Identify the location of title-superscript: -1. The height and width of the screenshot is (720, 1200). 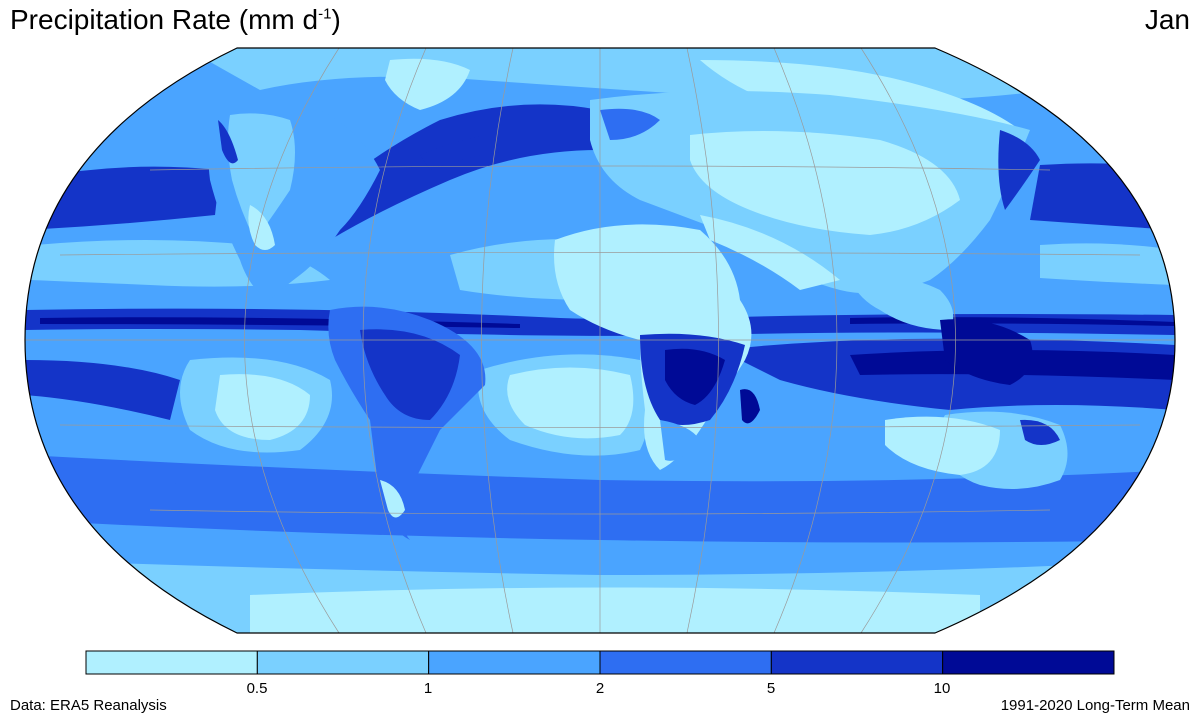
(325, 14).